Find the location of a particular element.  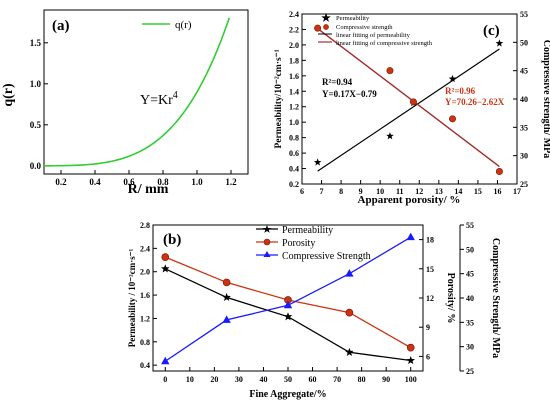

strength-tick-label: 50 is located at coordinates (470, 249).